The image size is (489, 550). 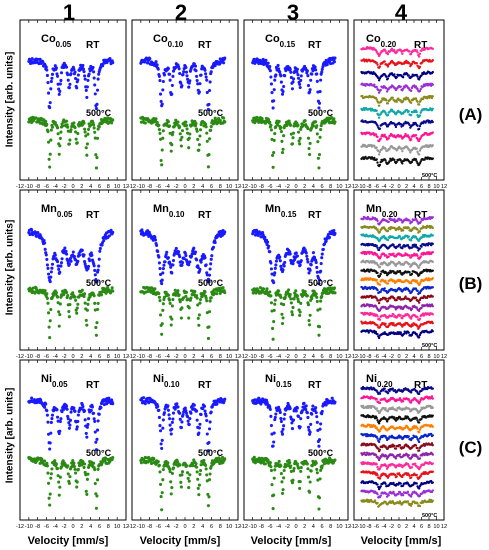 What do you see at coordinates (126, 187) in the screenshot?
I see `x-tick-label: 12` at bounding box center [126, 187].